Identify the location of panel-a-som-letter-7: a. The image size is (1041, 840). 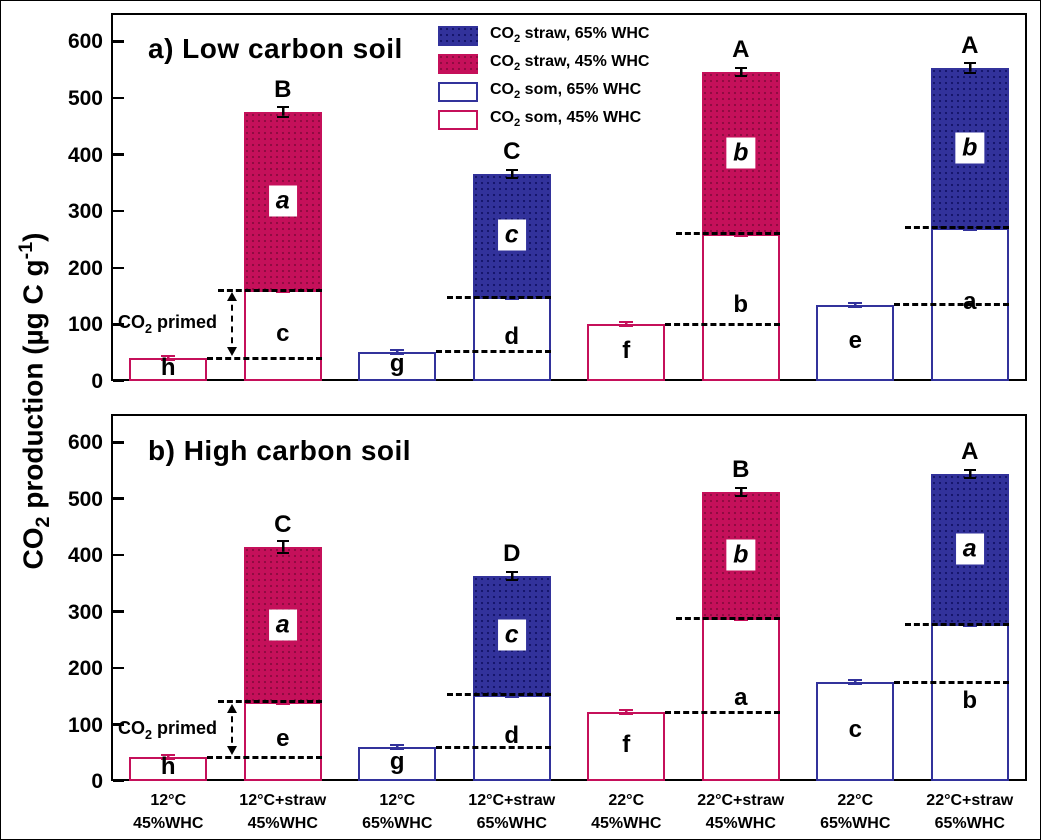
(970, 302).